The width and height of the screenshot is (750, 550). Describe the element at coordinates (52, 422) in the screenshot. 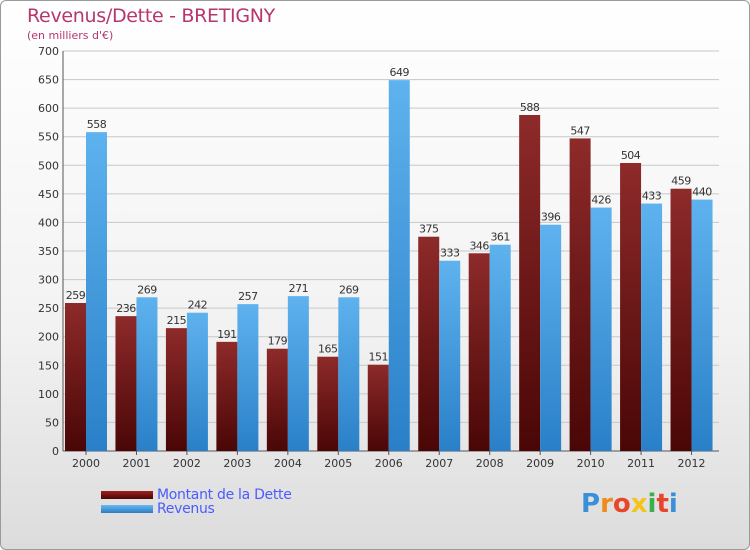

I see `y-tick-label: 50` at that location.